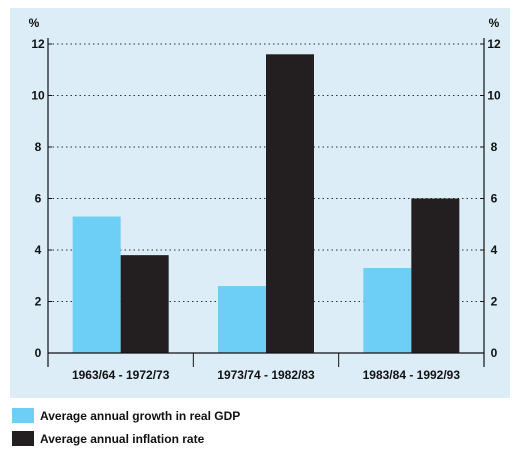 The height and width of the screenshot is (460, 520). What do you see at coordinates (38, 353) in the screenshot?
I see `y-tick-label-left: 0` at bounding box center [38, 353].